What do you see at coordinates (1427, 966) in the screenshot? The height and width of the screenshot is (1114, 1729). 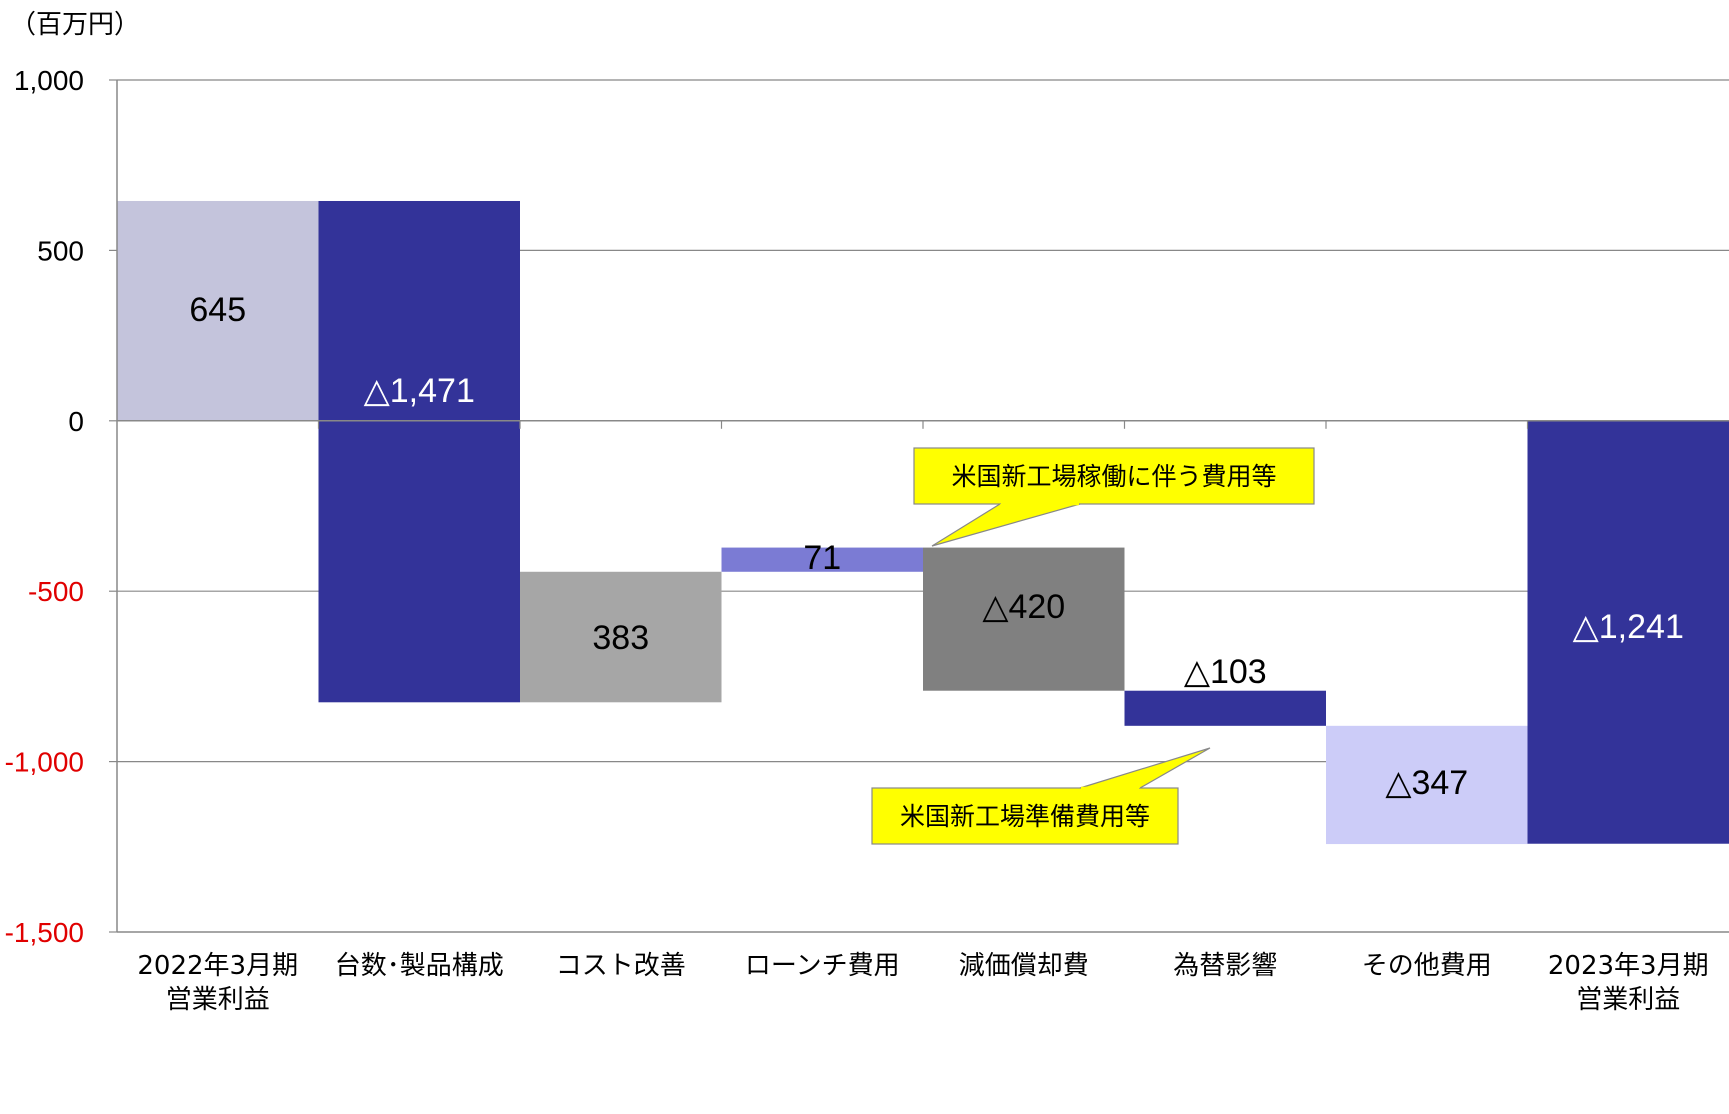 I see `x-category-label: その他費用` at bounding box center [1427, 966].